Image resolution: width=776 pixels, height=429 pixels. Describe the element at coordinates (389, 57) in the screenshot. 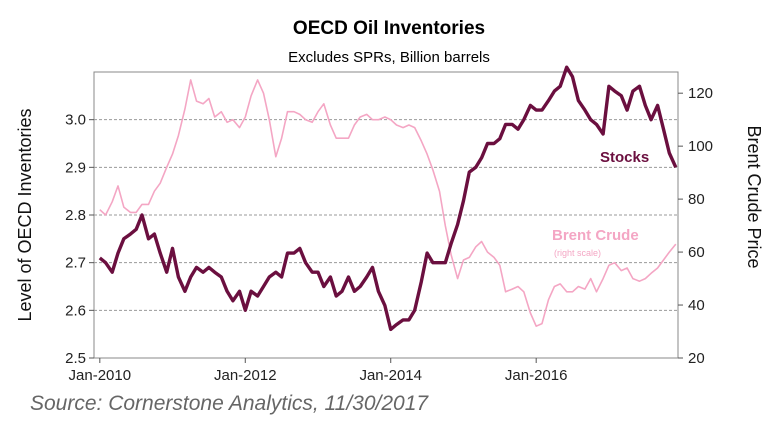

I see `chart-subtitle: Excludes SPRs, Billion barrels` at that location.